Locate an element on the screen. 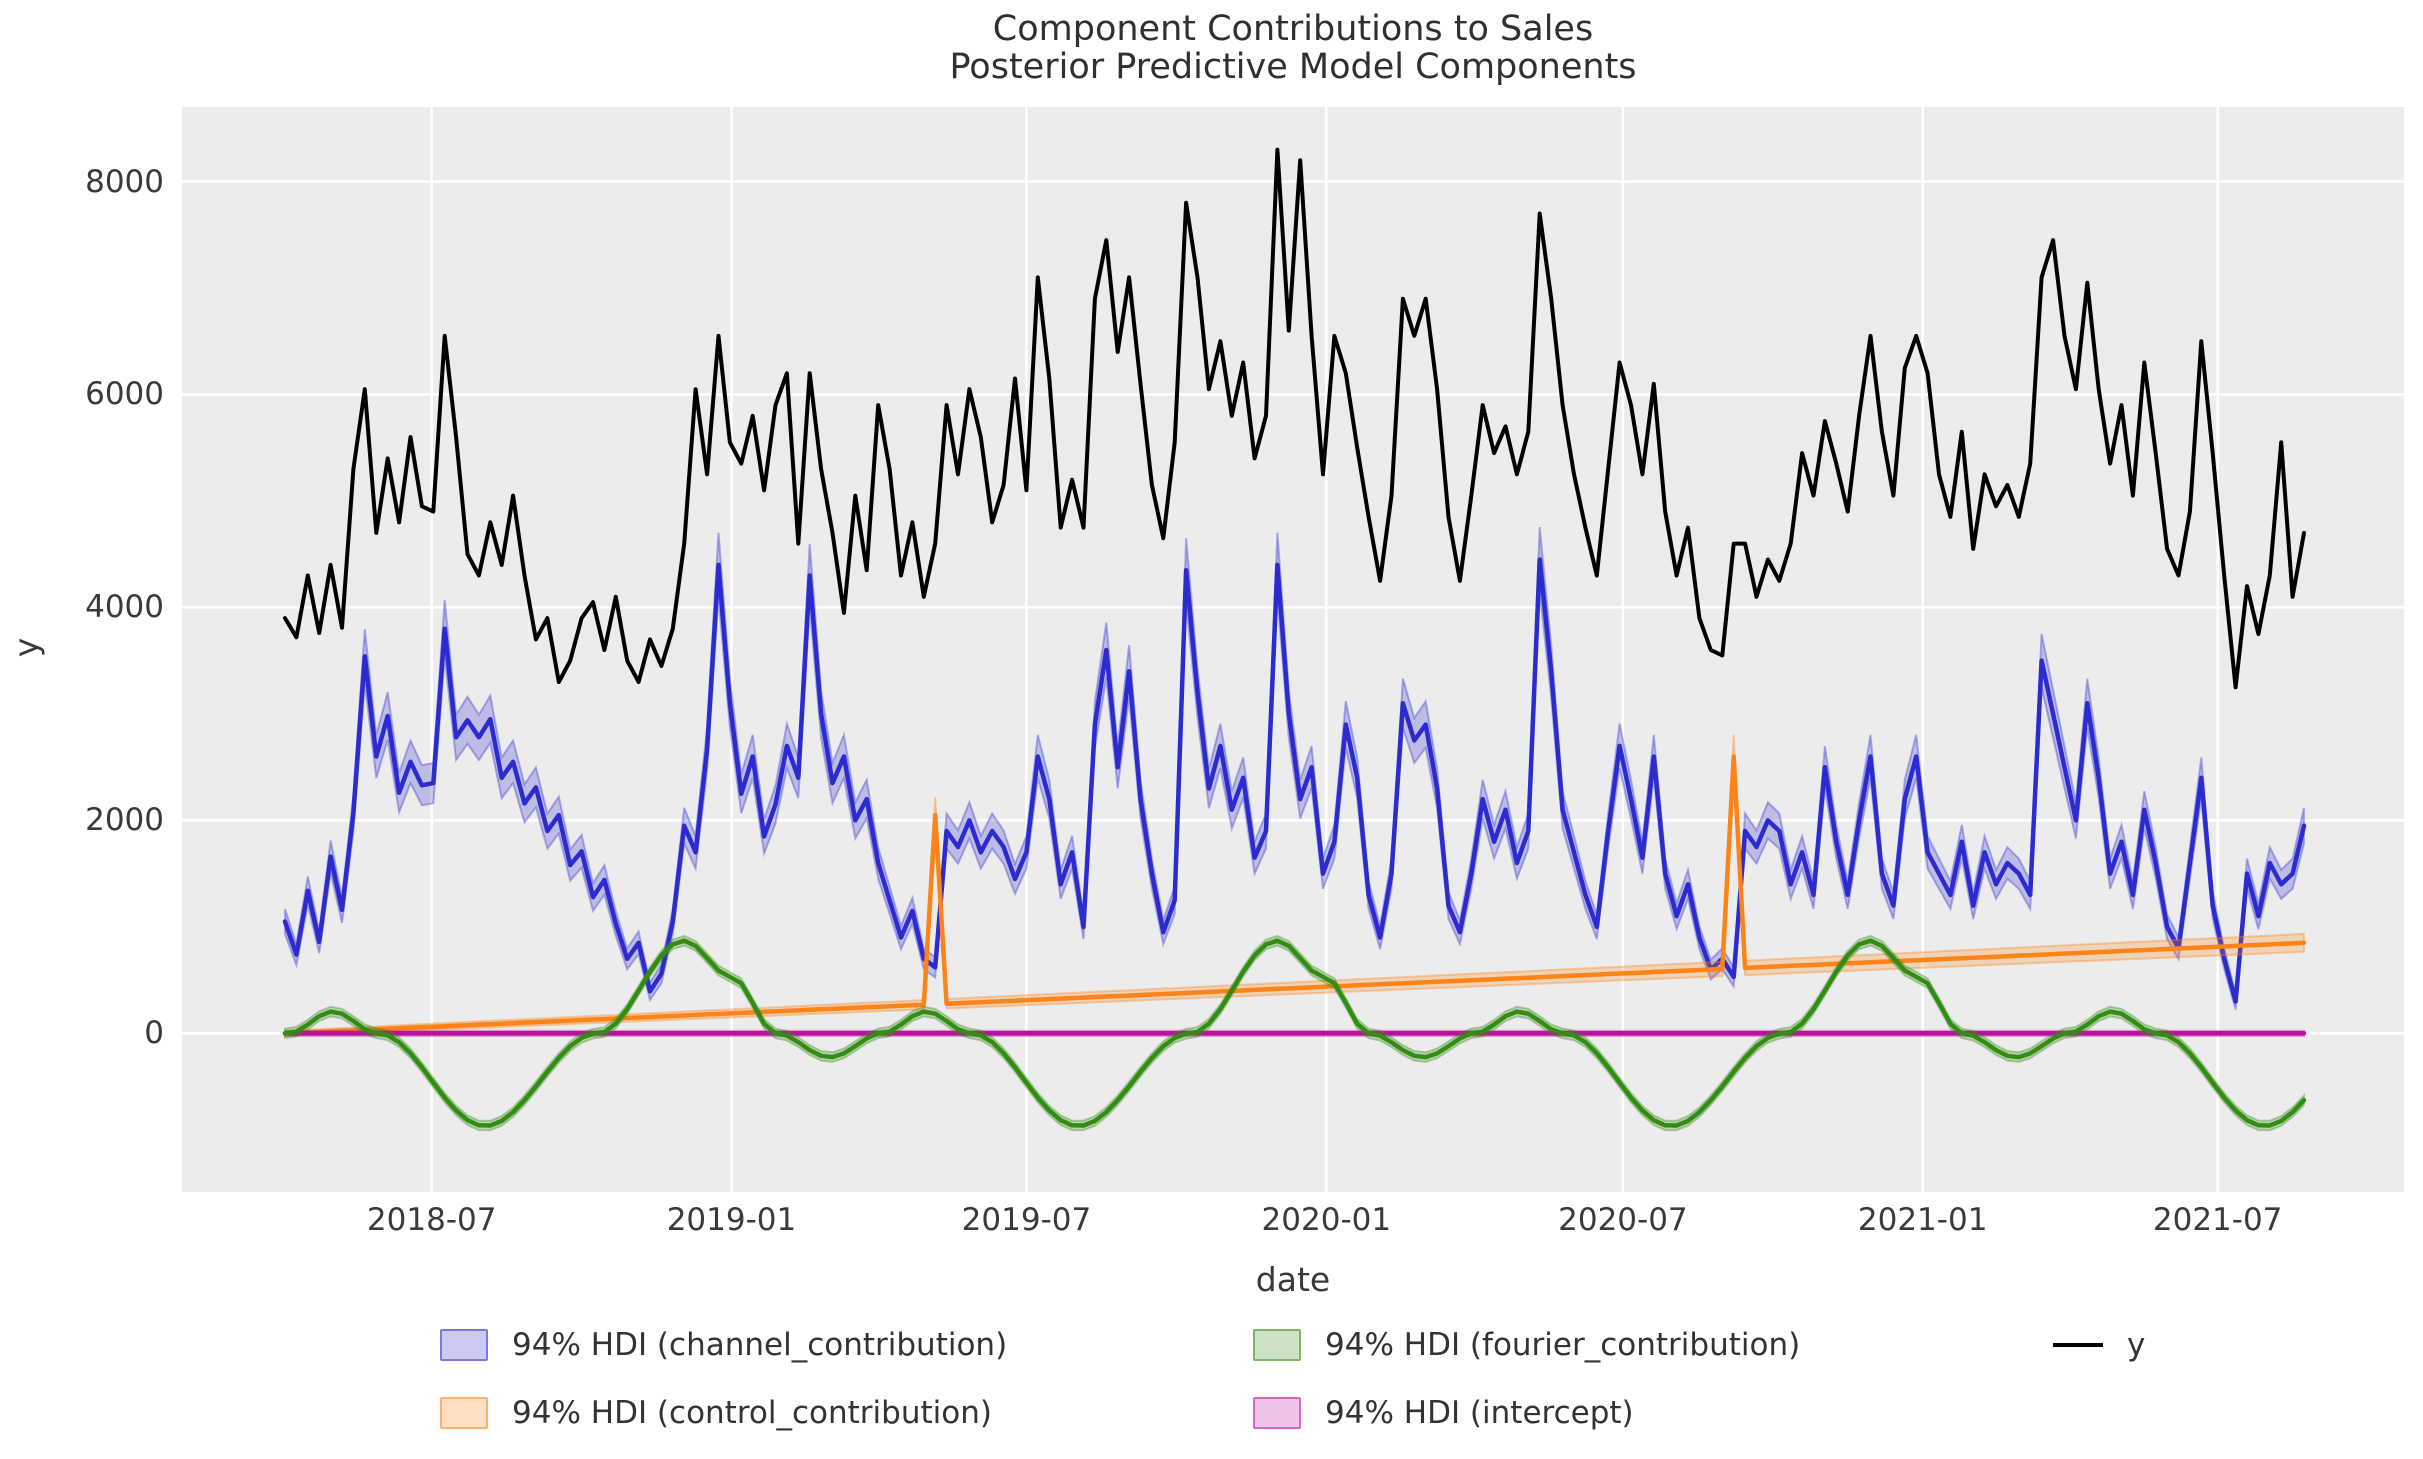 This screenshot has height=1459, width=2423. legend-swatch-fourier is located at coordinates (1277, 1345).